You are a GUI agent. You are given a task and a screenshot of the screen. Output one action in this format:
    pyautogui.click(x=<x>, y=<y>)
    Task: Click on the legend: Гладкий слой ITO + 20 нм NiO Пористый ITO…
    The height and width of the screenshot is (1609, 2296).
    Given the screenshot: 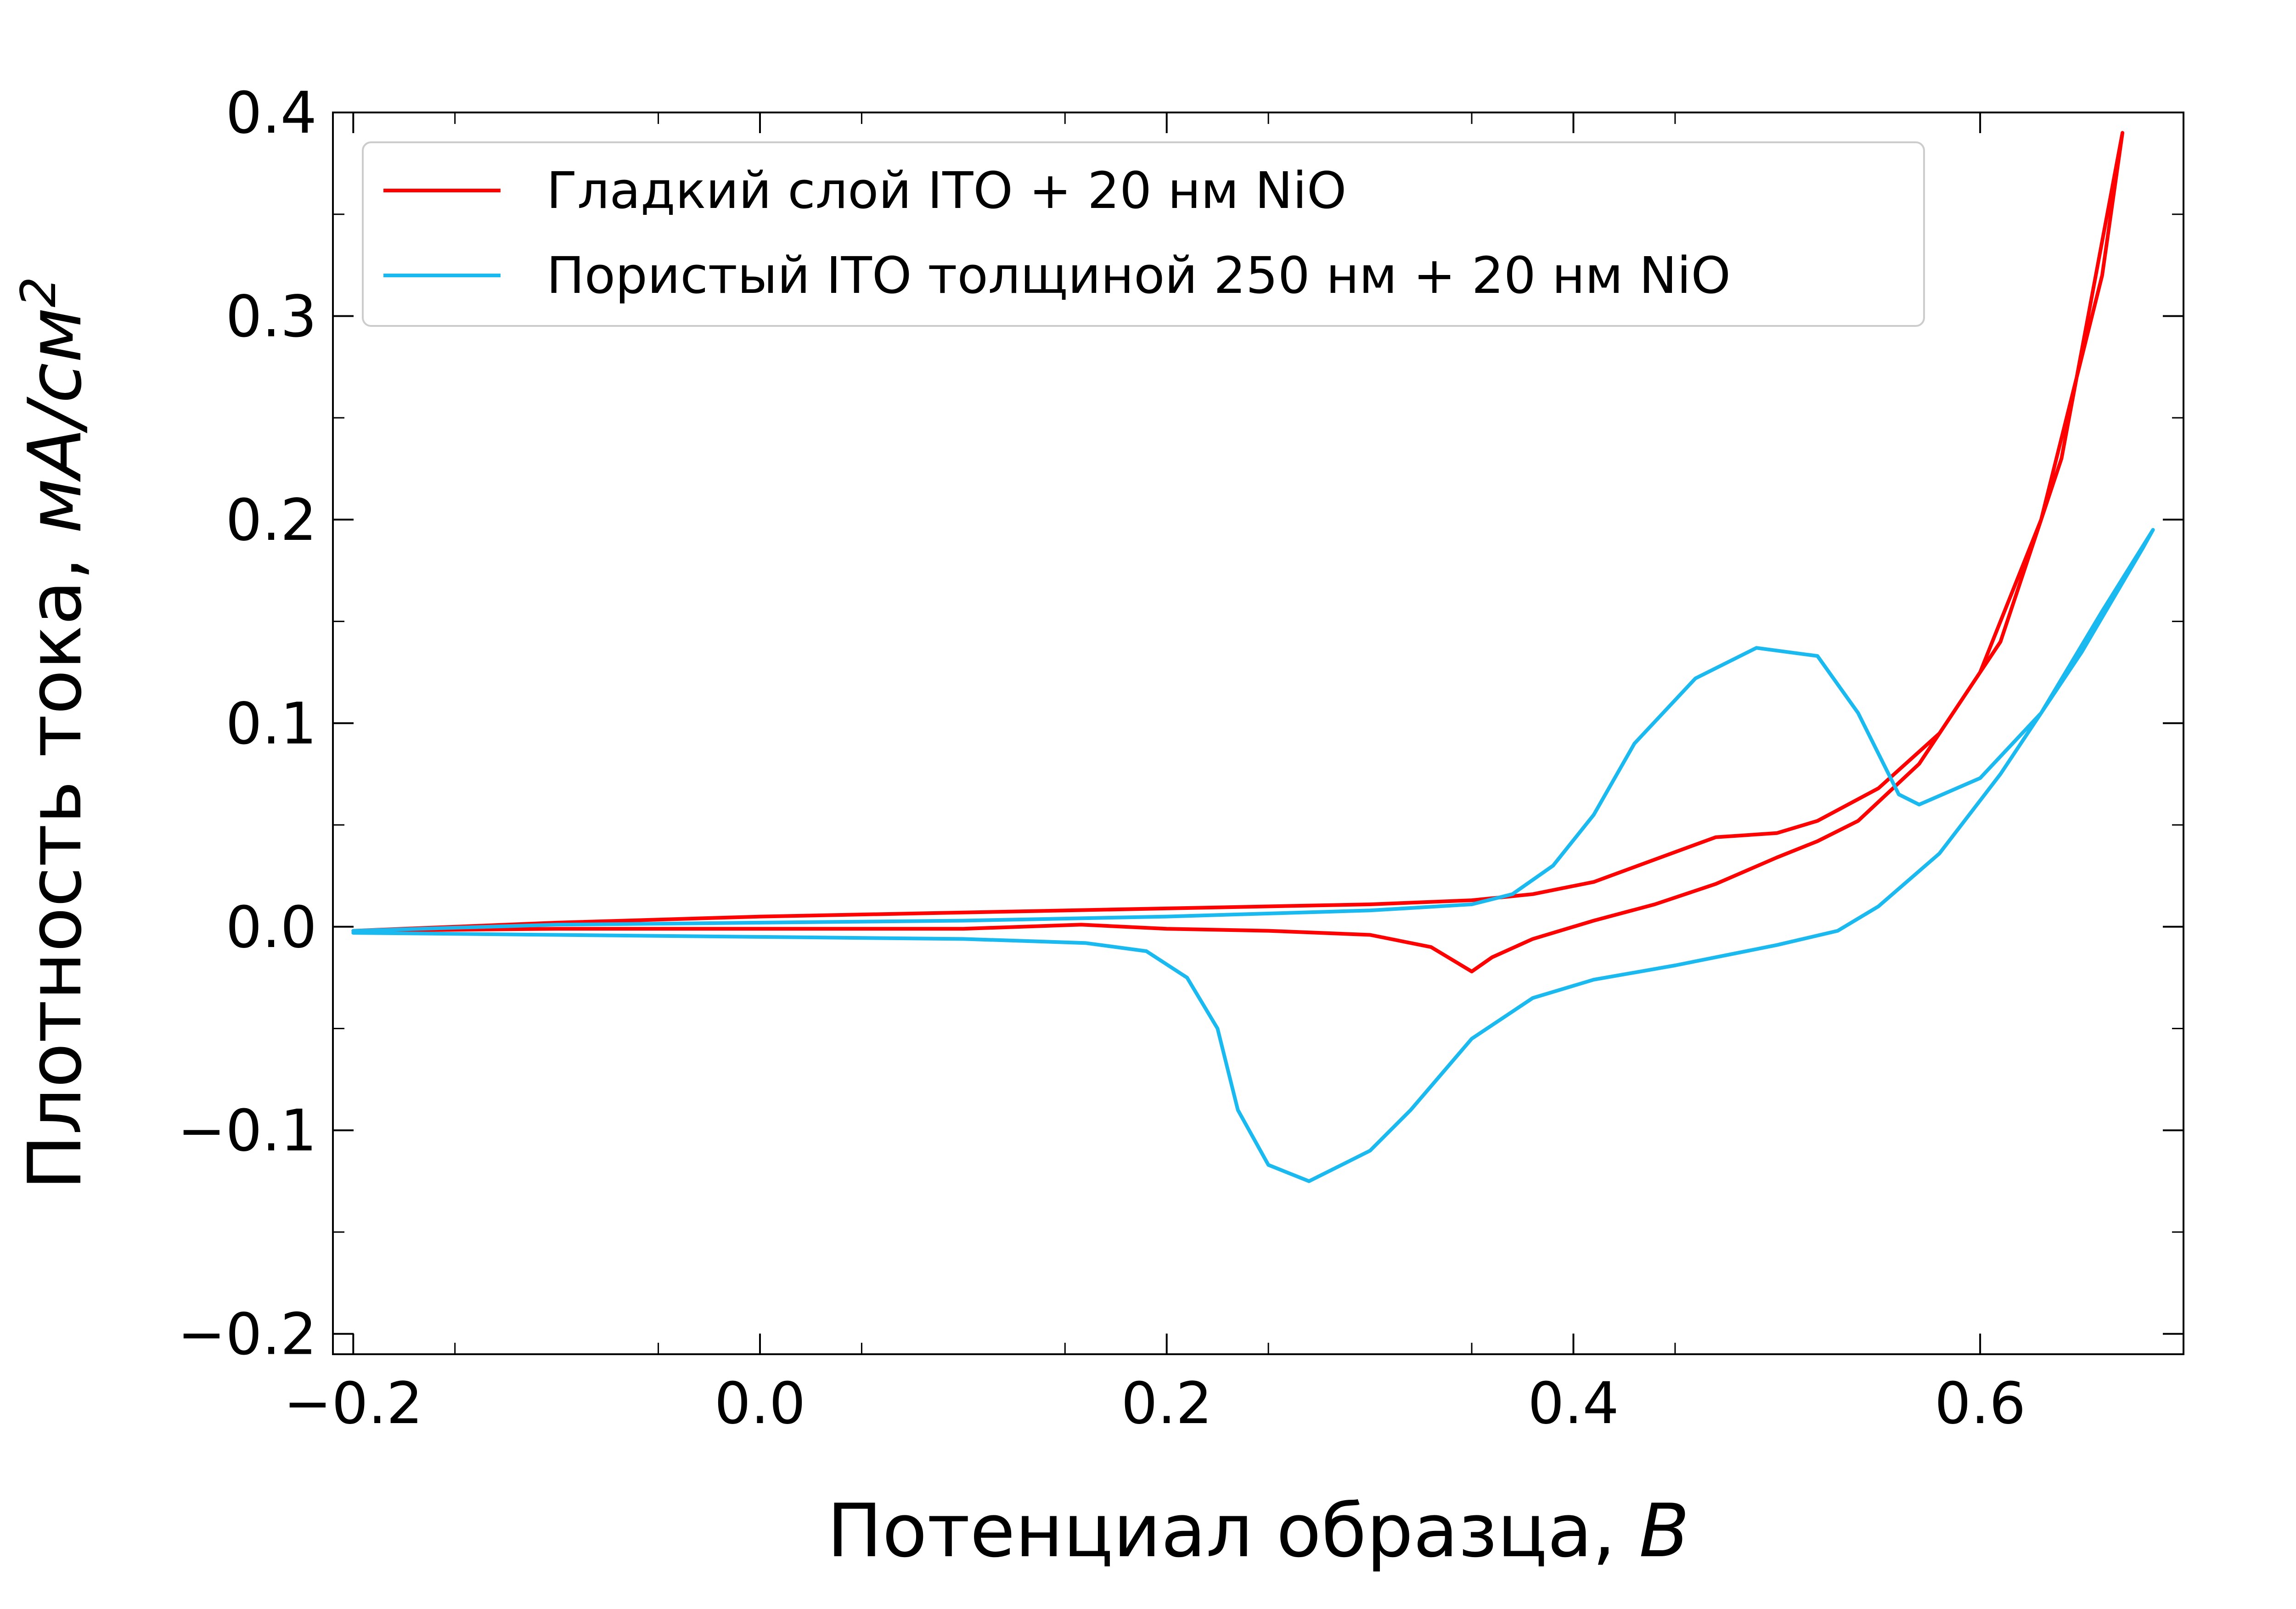 What is the action you would take?
    pyautogui.click(x=1143, y=234)
    